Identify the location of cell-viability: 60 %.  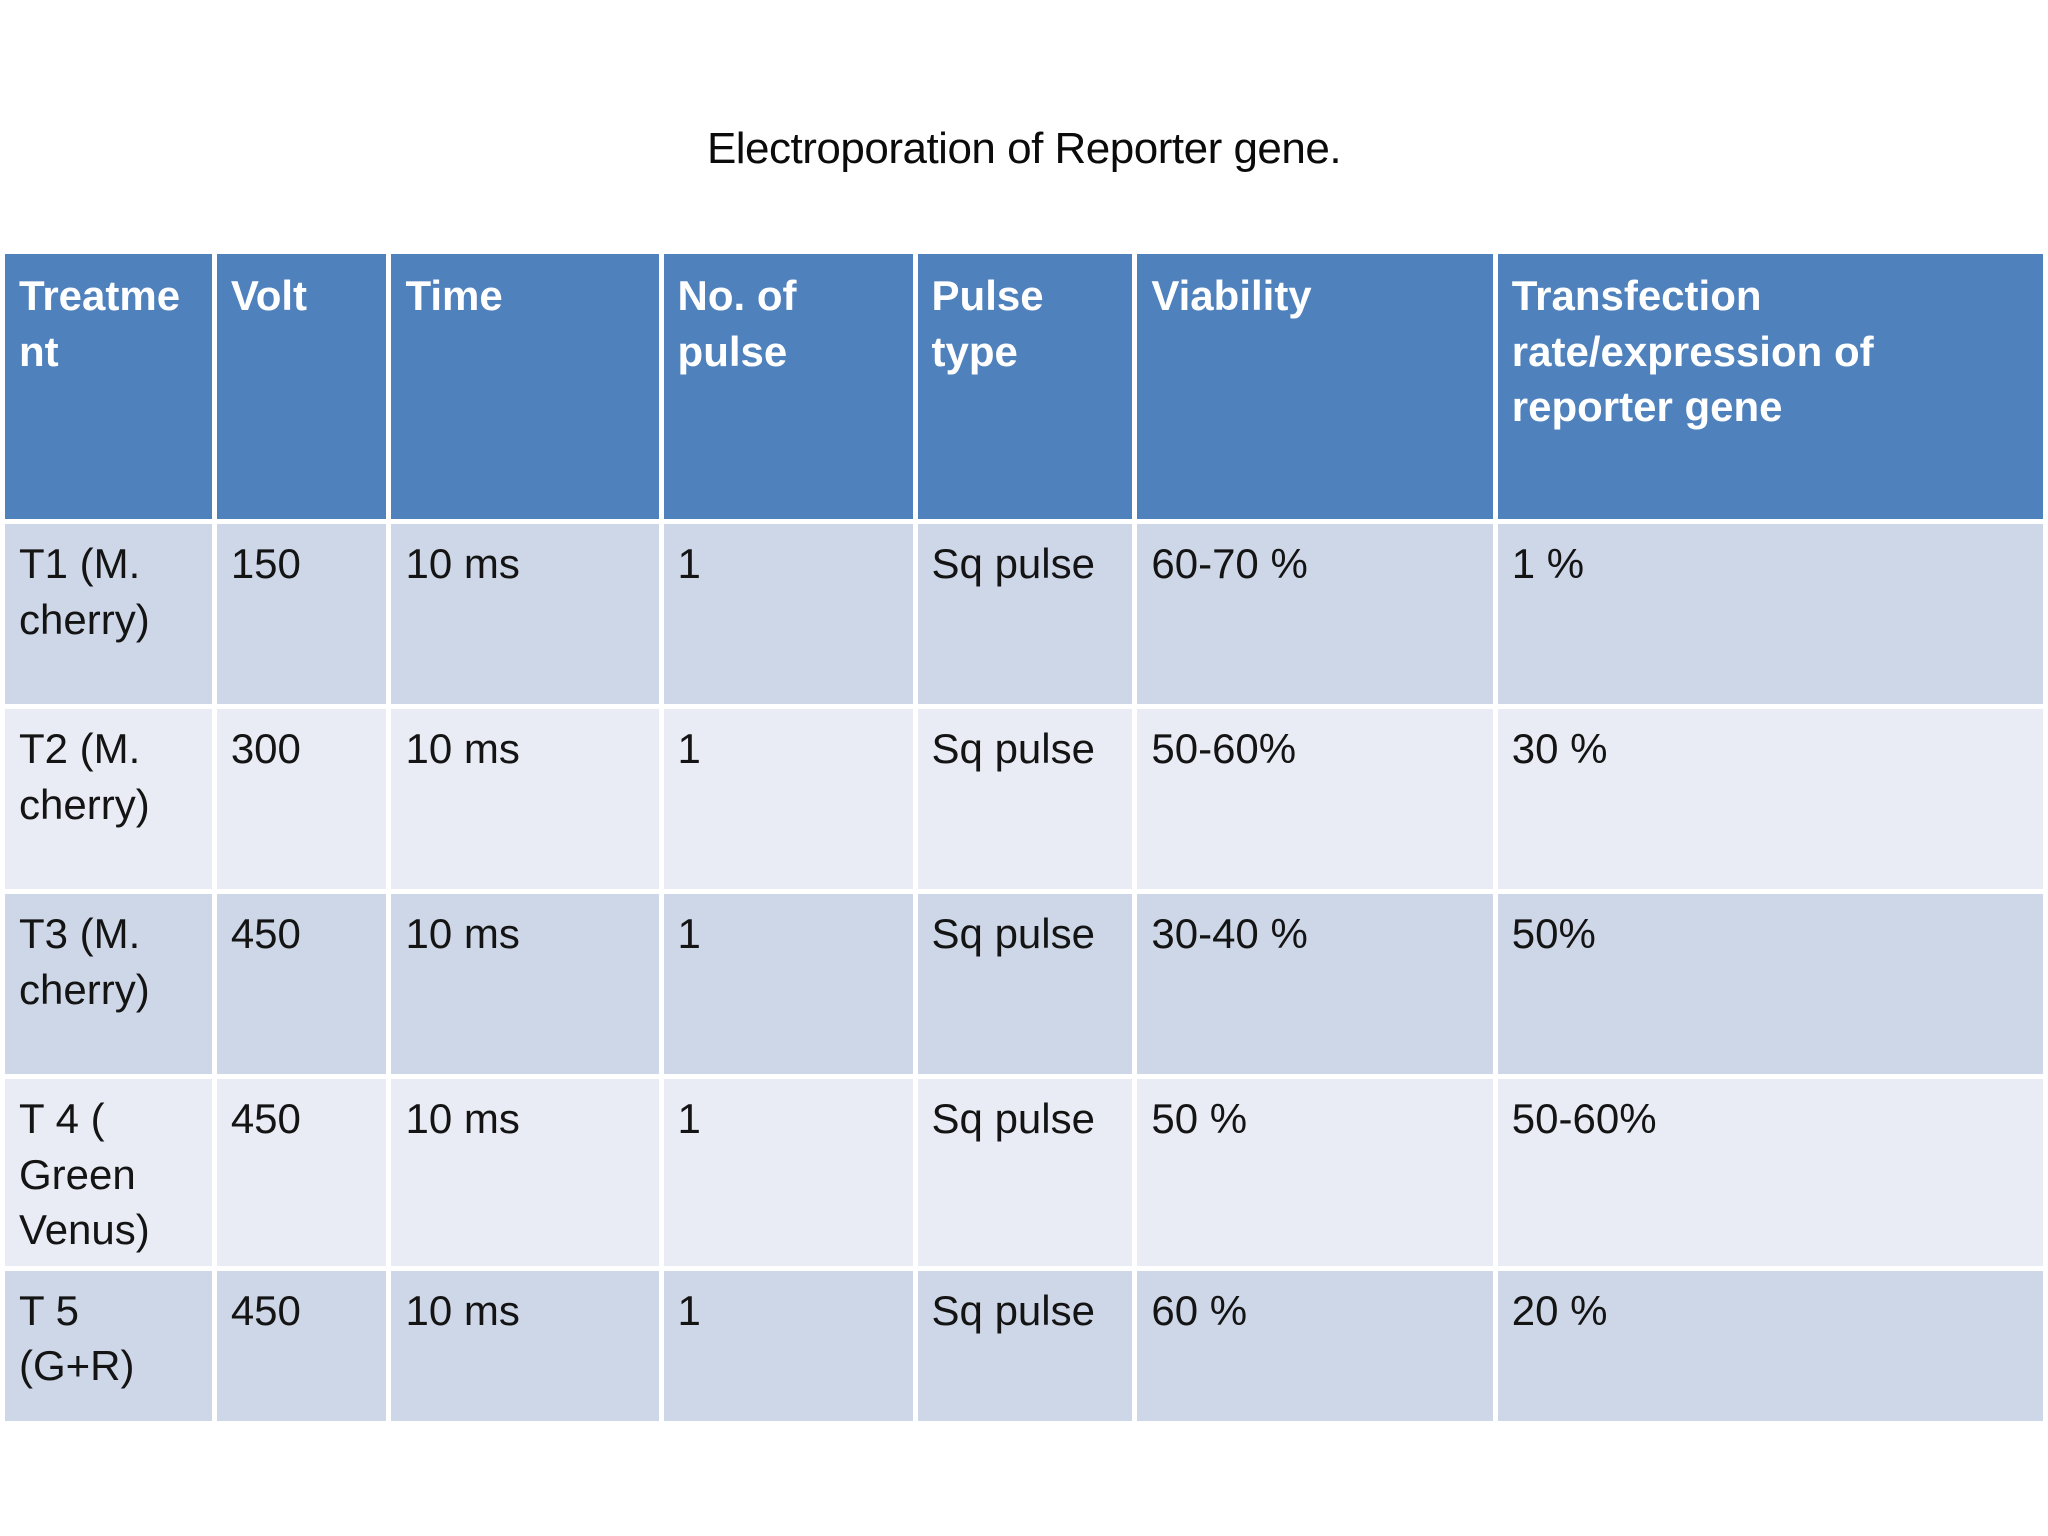
(1315, 1345).